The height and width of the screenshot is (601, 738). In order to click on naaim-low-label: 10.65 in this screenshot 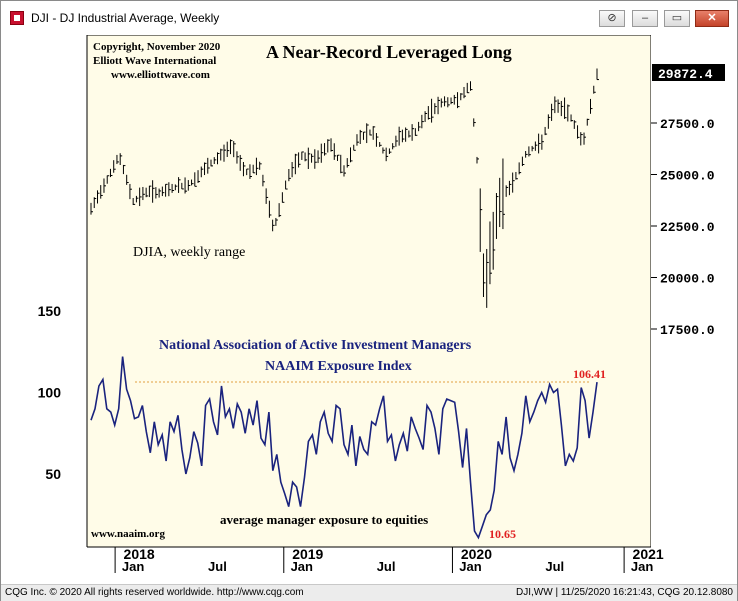, I will do `click(502, 534)`.